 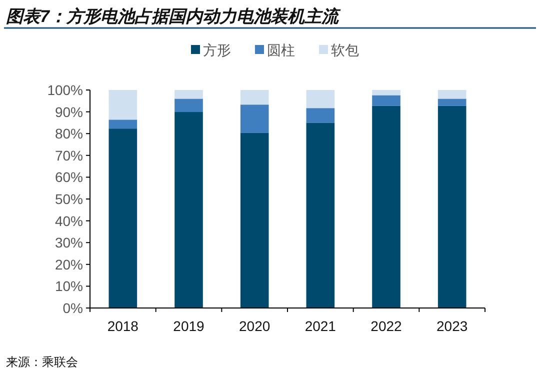 What do you see at coordinates (452, 326) in the screenshot?
I see `x-tick-label: 2023` at bounding box center [452, 326].